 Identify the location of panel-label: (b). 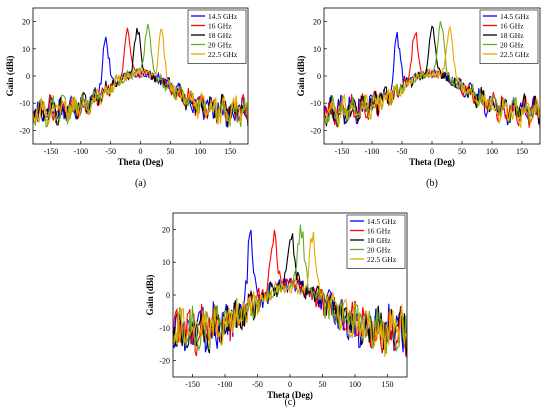
(432, 183).